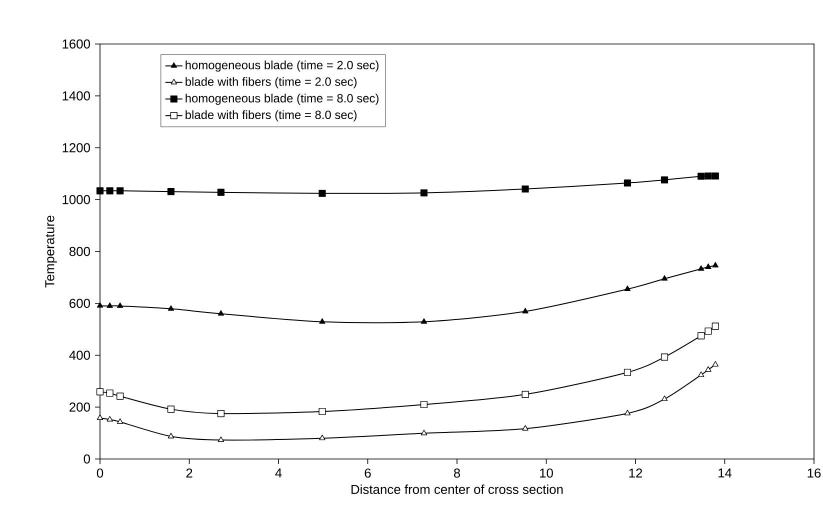  I want to click on x-tick-label: 6, so click(367, 473).